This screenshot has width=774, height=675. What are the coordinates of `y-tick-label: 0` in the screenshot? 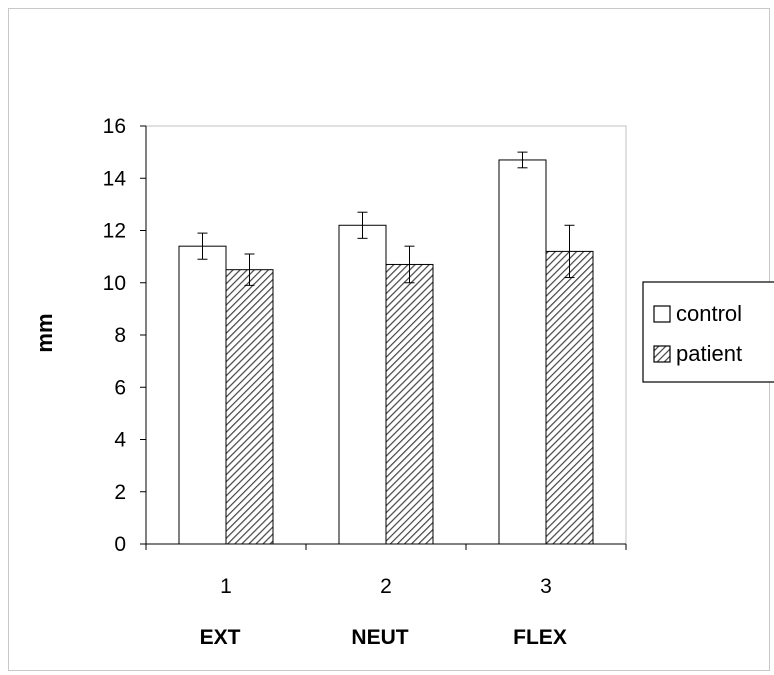 It's located at (120, 544).